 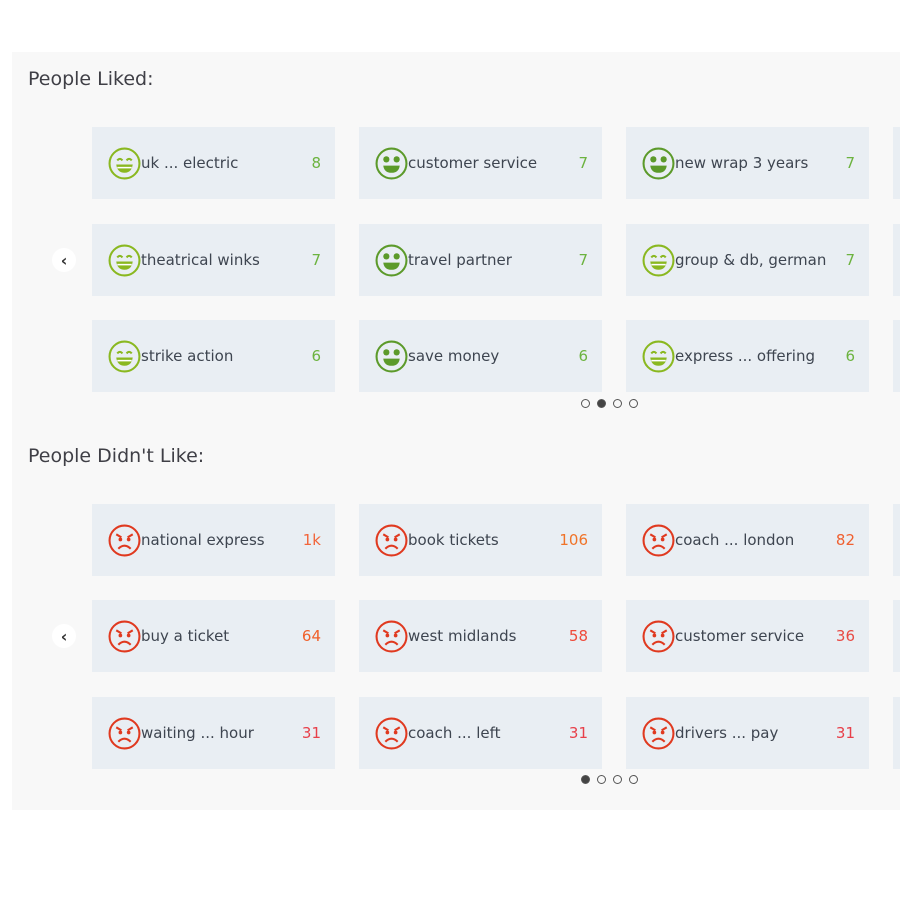 What do you see at coordinates (197, 733) in the screenshot?
I see `topic-label: waiting ... hour` at bounding box center [197, 733].